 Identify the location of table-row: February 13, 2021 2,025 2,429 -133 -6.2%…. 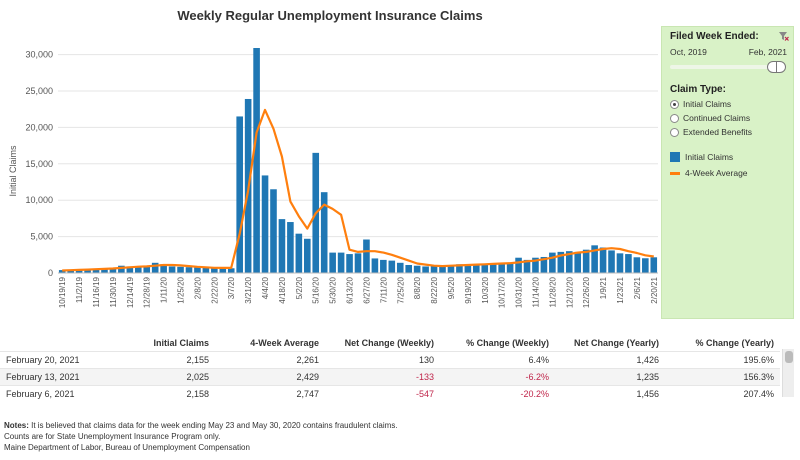
(390, 377).